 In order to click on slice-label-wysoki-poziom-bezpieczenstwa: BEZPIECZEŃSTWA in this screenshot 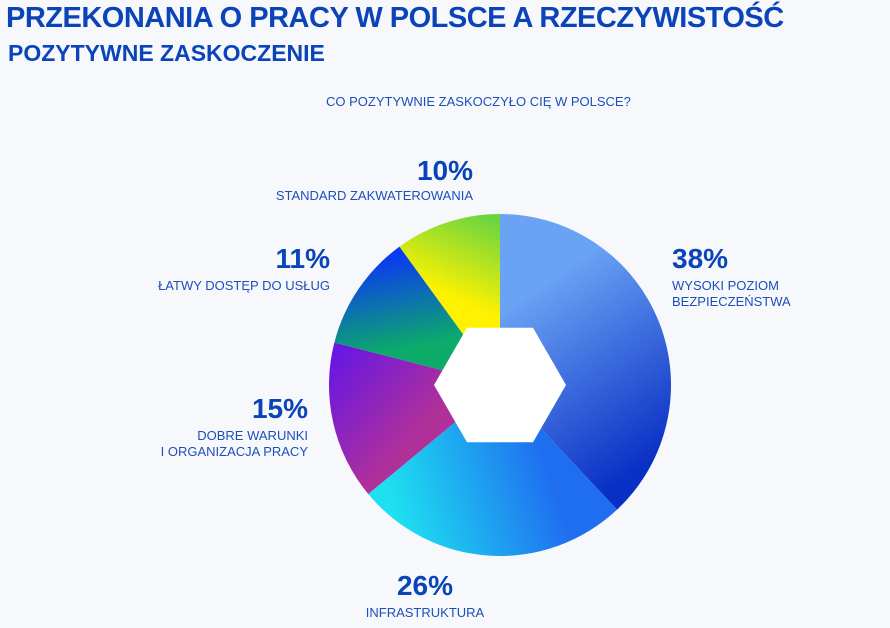, I will do `click(731, 301)`.